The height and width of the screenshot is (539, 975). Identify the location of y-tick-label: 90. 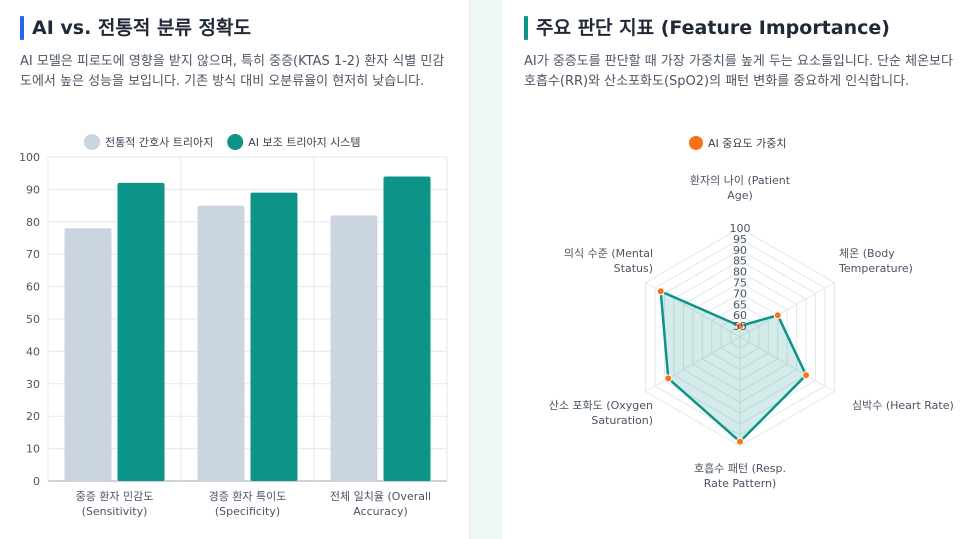
(33, 189).